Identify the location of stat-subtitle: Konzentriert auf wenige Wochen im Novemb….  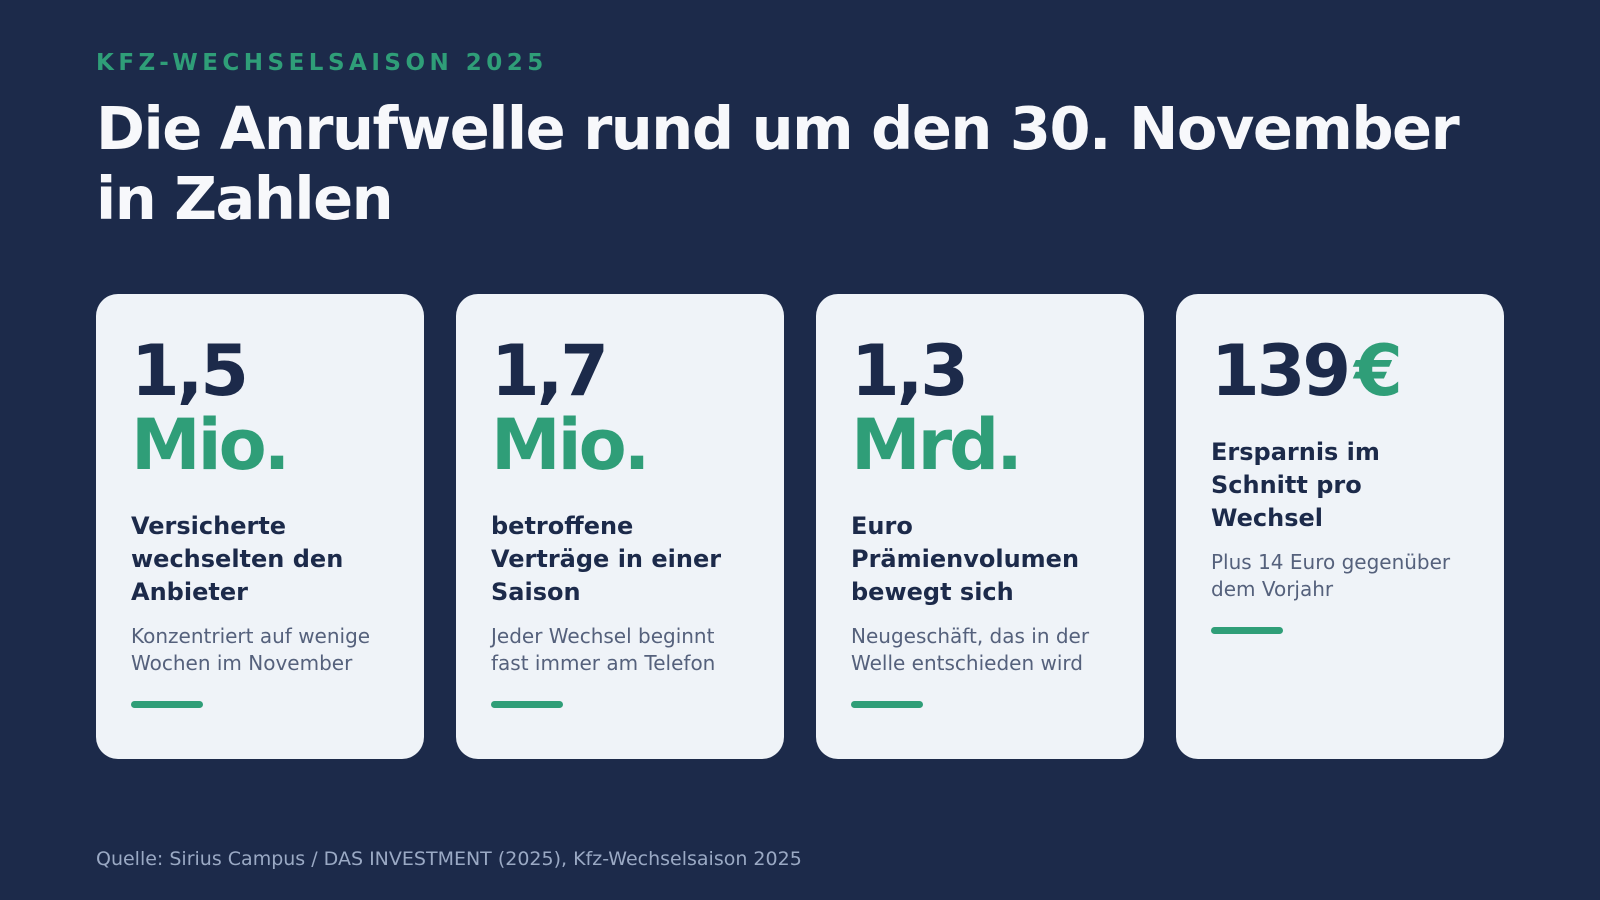
(251, 649).